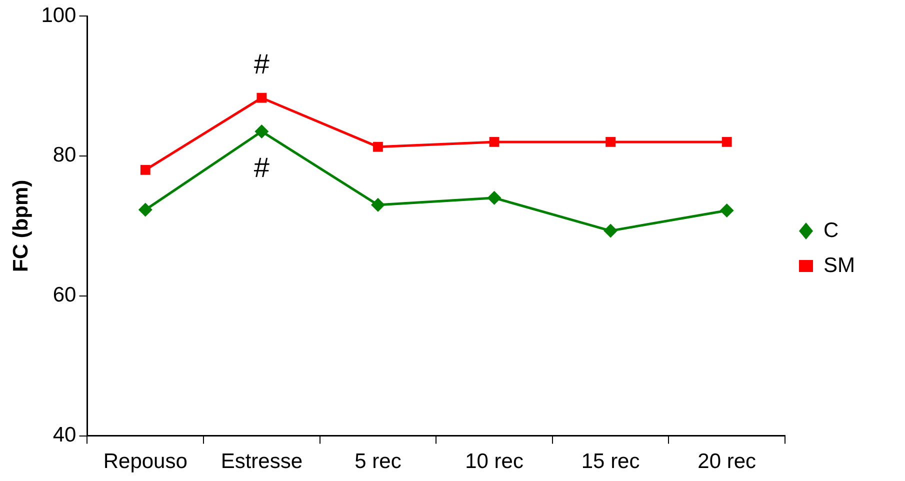 The height and width of the screenshot is (481, 905). Describe the element at coordinates (20, 226) in the screenshot. I see `y-axis-title: FC (bpm)` at that location.